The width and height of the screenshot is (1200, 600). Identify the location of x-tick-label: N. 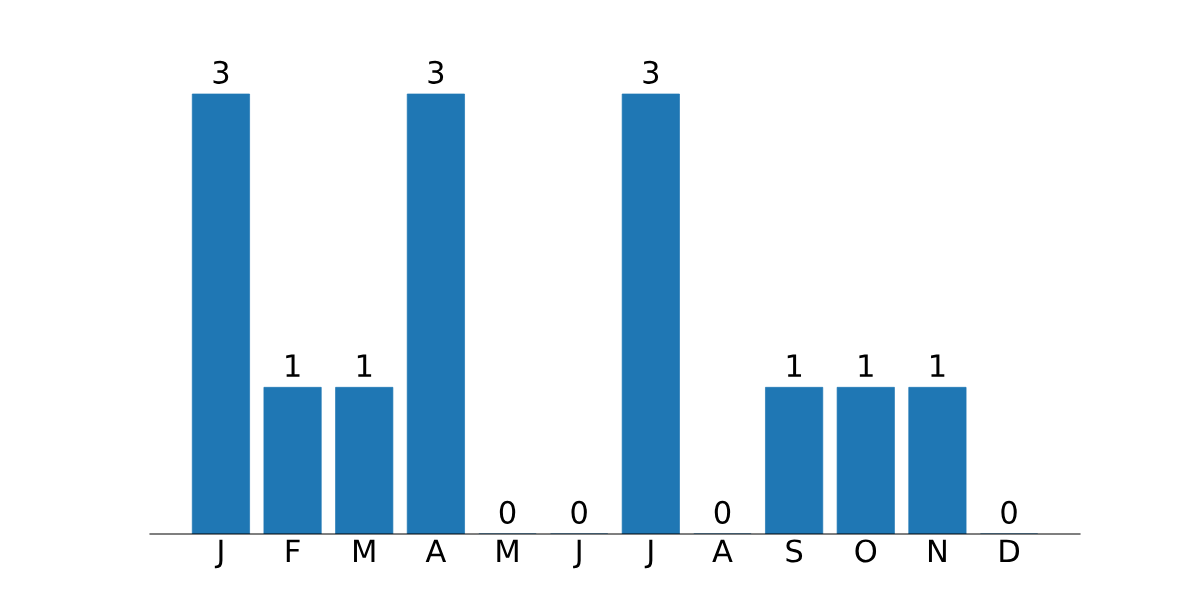
(937, 551).